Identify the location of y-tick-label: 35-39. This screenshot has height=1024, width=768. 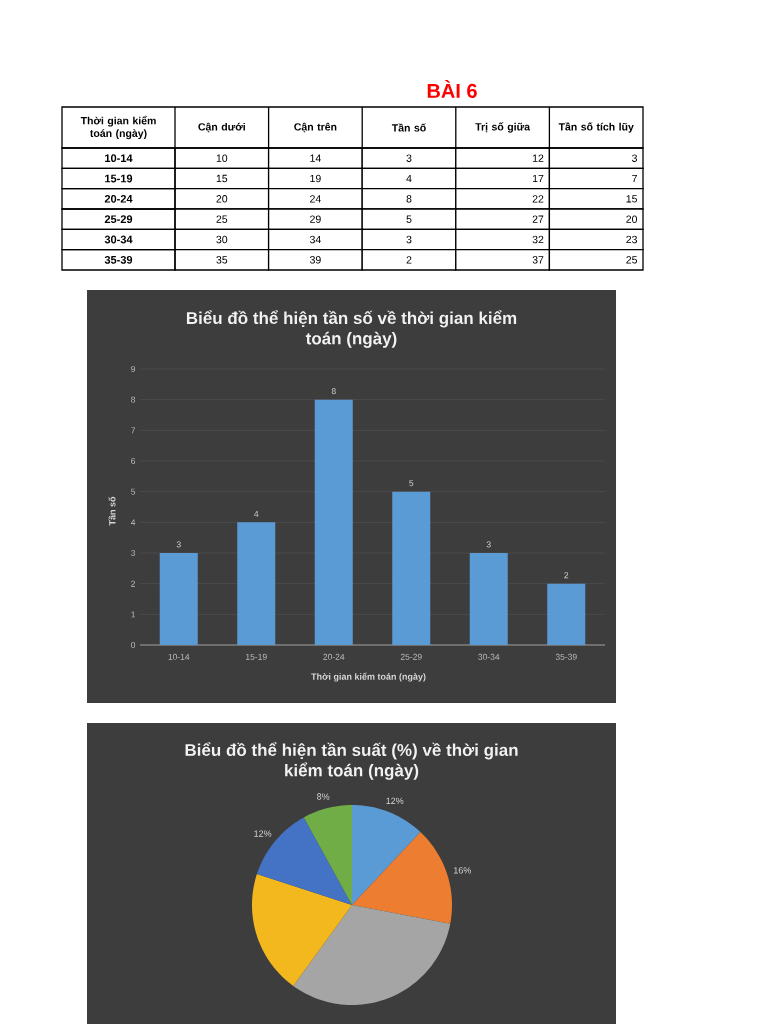
(118, 259).